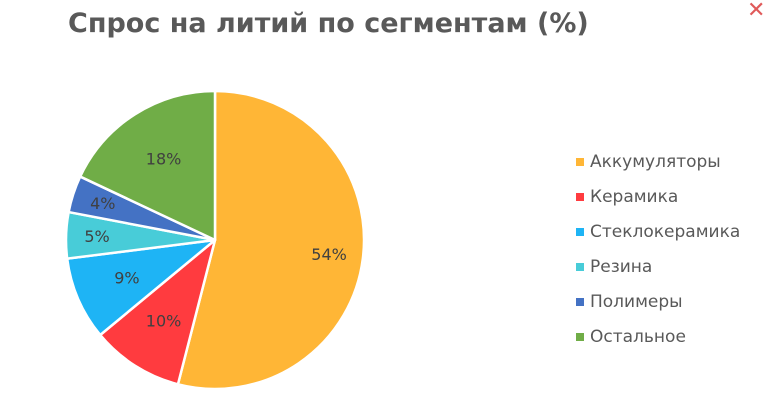 The width and height of the screenshot is (767, 413). I want to click on label-ceramics: 10%, so click(164, 321).